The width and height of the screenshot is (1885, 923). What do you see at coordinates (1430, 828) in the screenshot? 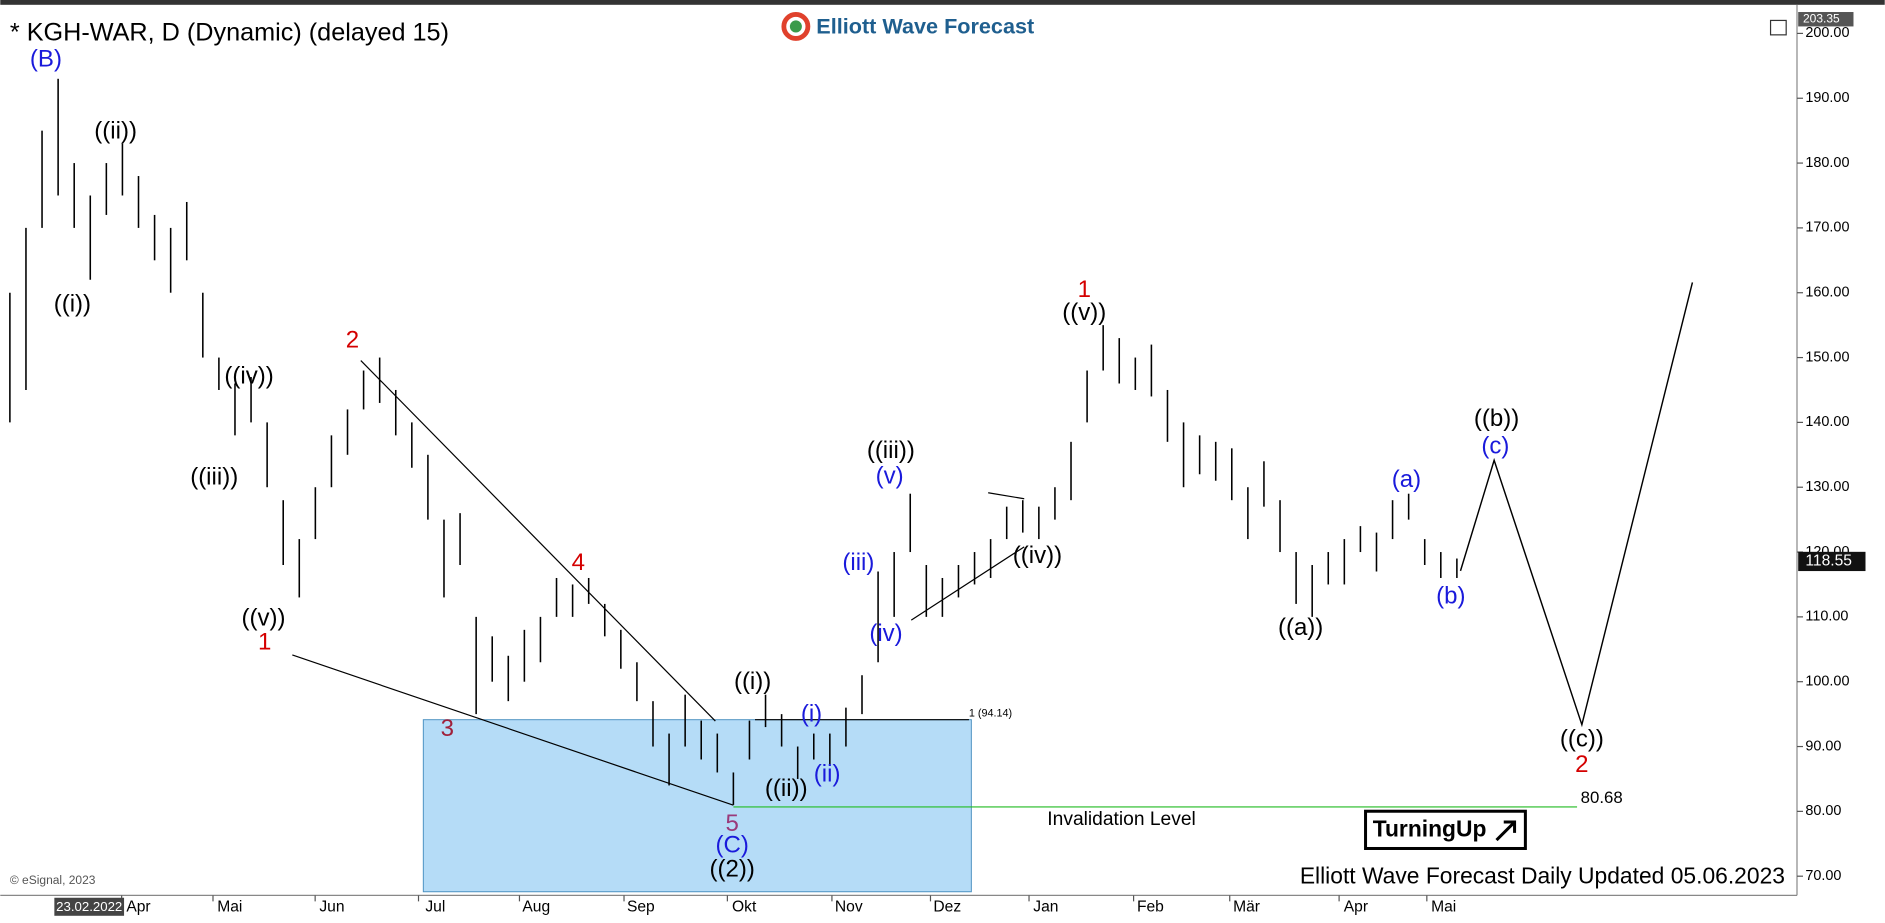
I see `badge-text: TurningUp` at bounding box center [1430, 828].